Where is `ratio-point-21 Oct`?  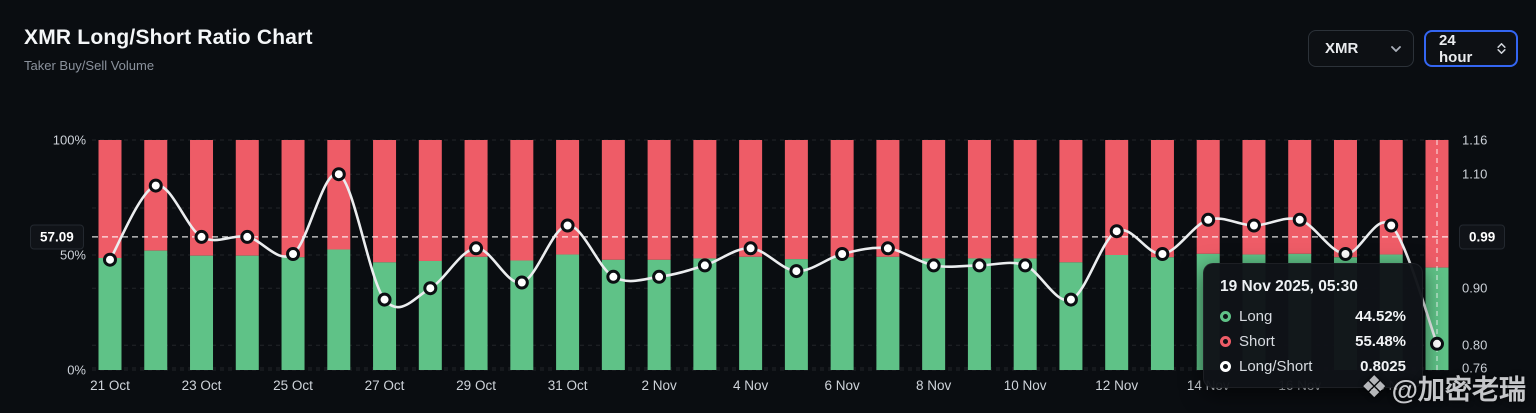
ratio-point-21 Oct is located at coordinates (110, 259).